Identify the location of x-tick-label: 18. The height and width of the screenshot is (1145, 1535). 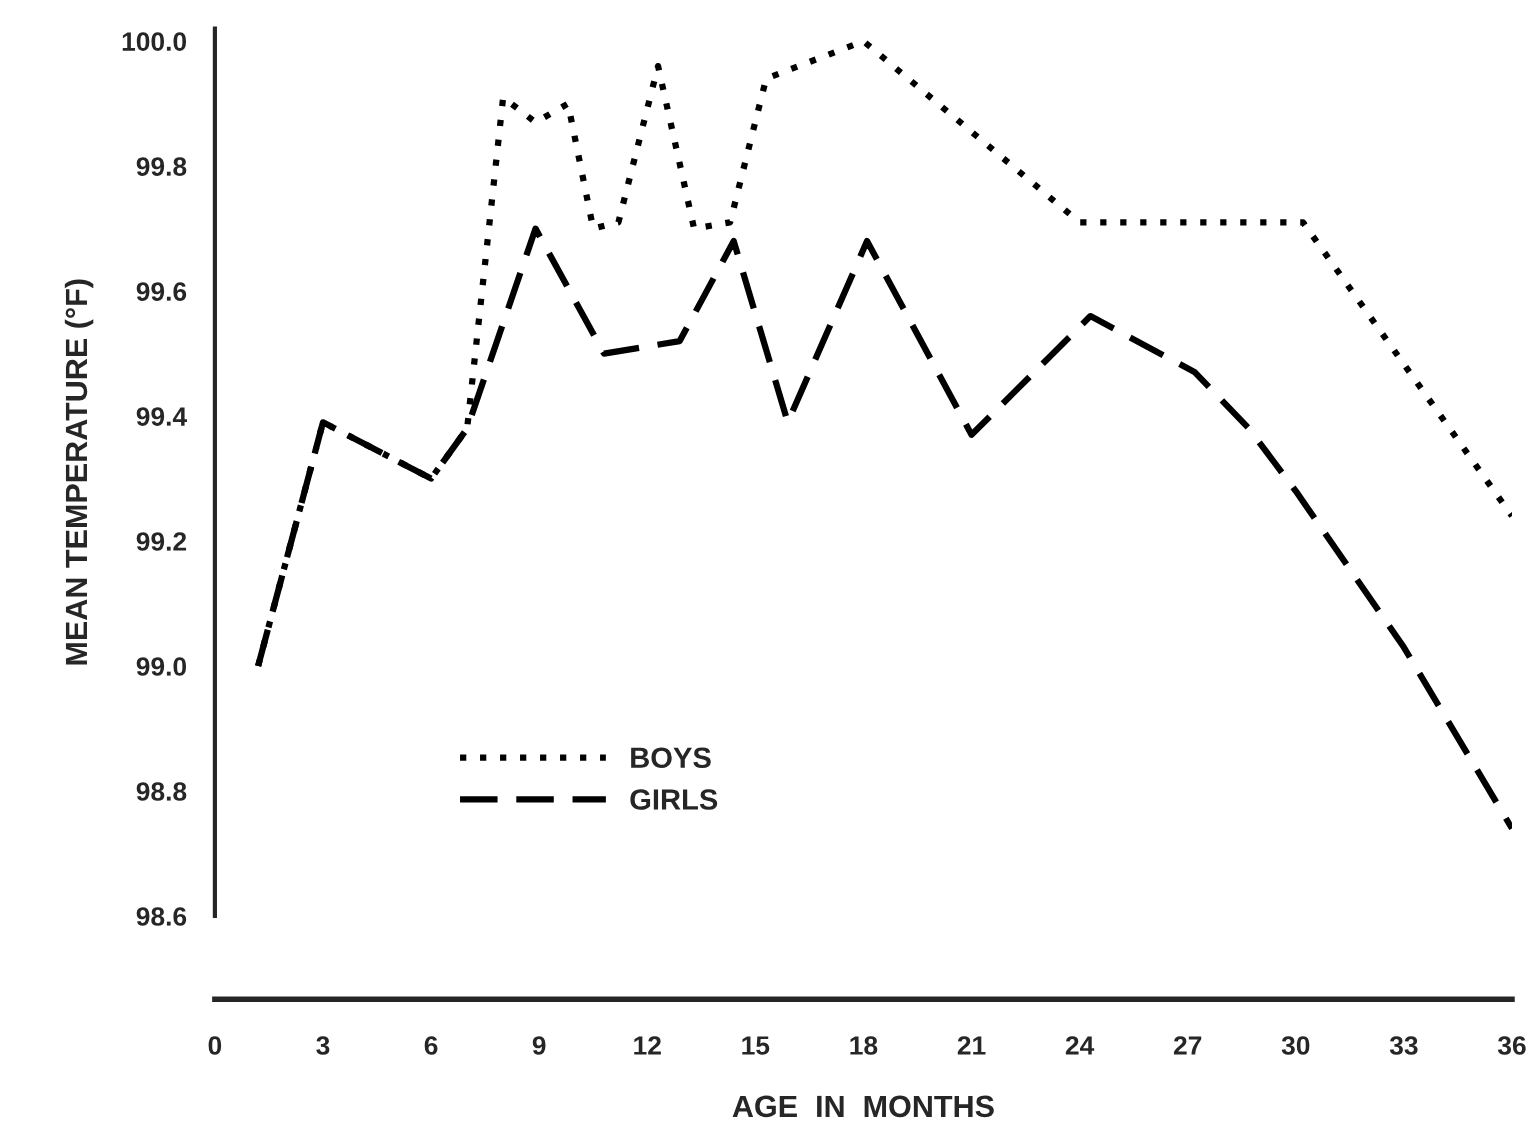
(864, 1045).